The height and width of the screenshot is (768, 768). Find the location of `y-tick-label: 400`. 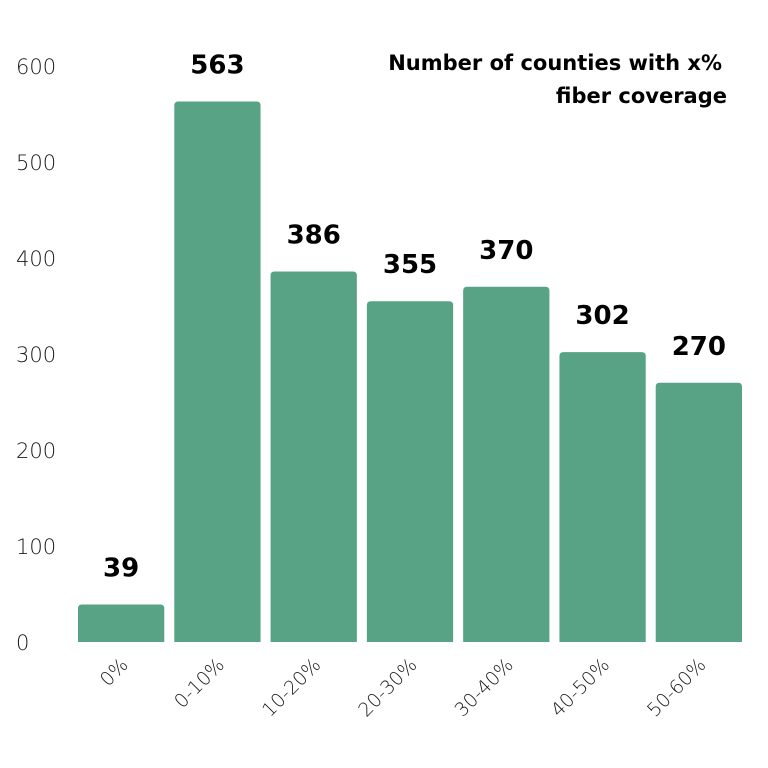

y-tick-label: 400 is located at coordinates (36, 259).